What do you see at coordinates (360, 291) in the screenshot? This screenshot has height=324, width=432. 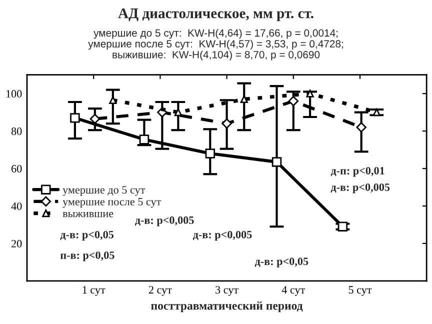 I see `x-tick-label: 5 сут` at bounding box center [360, 291].